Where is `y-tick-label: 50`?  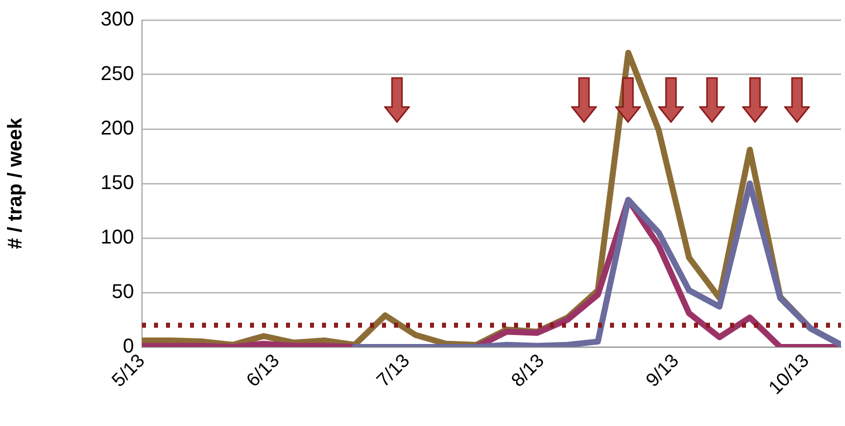
y-tick-label: 50 is located at coordinates (123, 292).